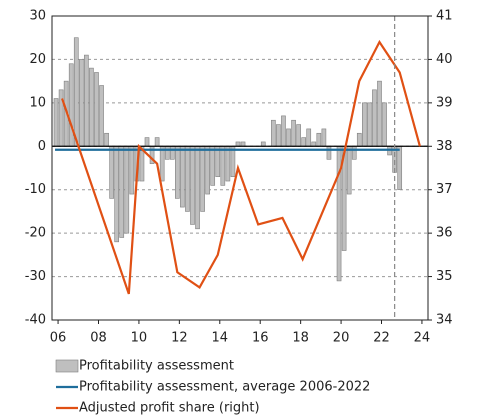 Image resolution: width=480 pixels, height=420 pixels. What do you see at coordinates (381, 338) in the screenshot?
I see `x-tick-label: 22` at bounding box center [381, 338].